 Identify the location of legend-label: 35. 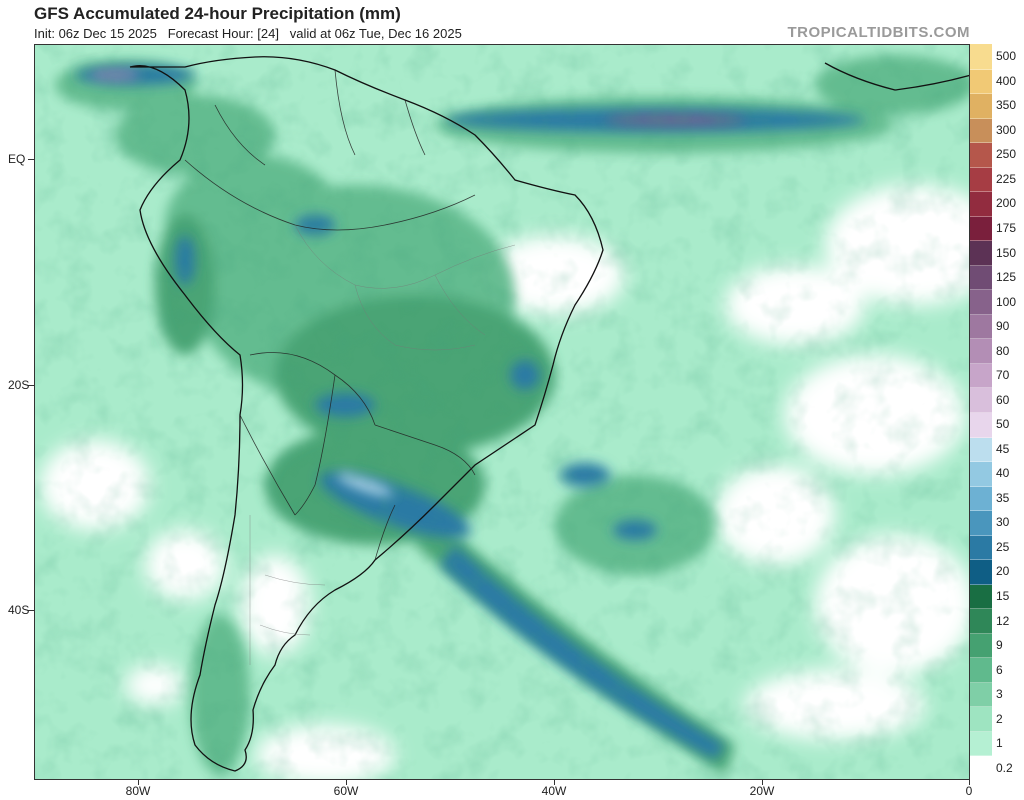
(1003, 497).